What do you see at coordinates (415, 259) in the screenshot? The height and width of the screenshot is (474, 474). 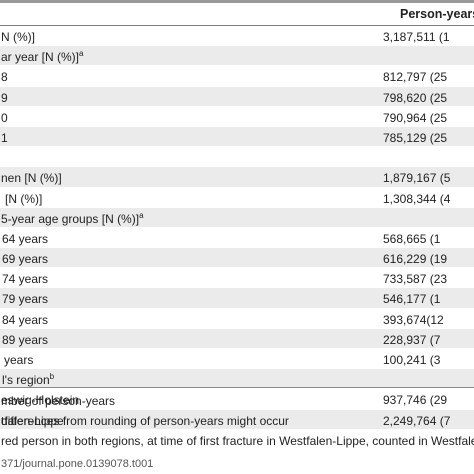 I see `row-value: 616,229 (19` at bounding box center [415, 259].